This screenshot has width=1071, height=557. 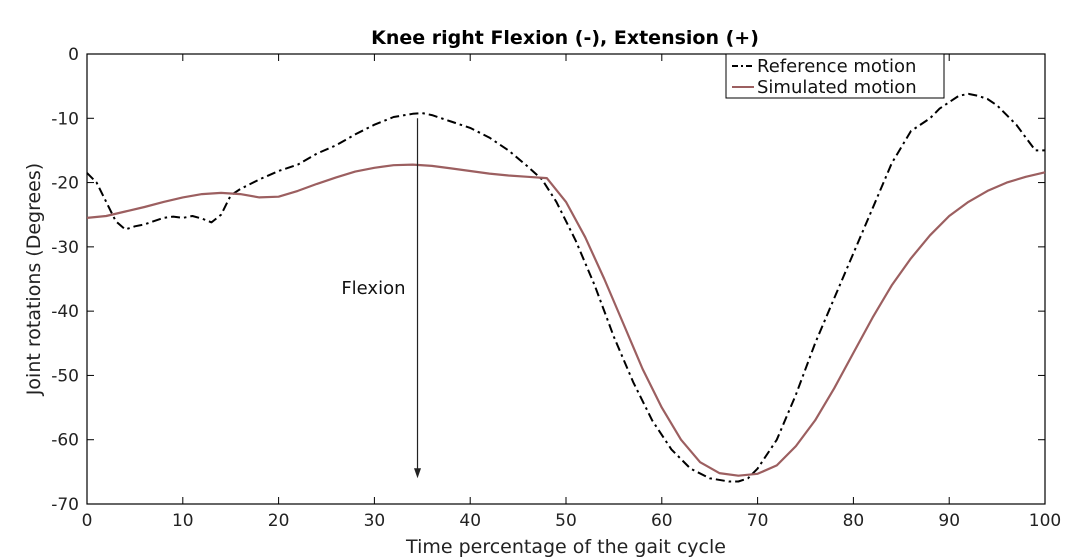 I want to click on y-tick-label: 0, so click(x=73, y=55).